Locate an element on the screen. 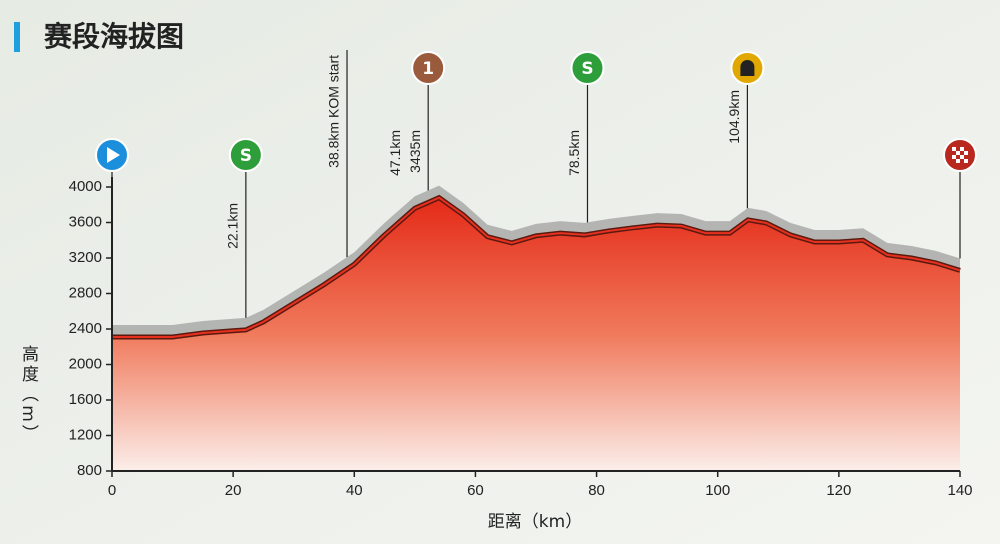 This screenshot has height=544, width=1000. x-tick-label: 120 is located at coordinates (838, 490).